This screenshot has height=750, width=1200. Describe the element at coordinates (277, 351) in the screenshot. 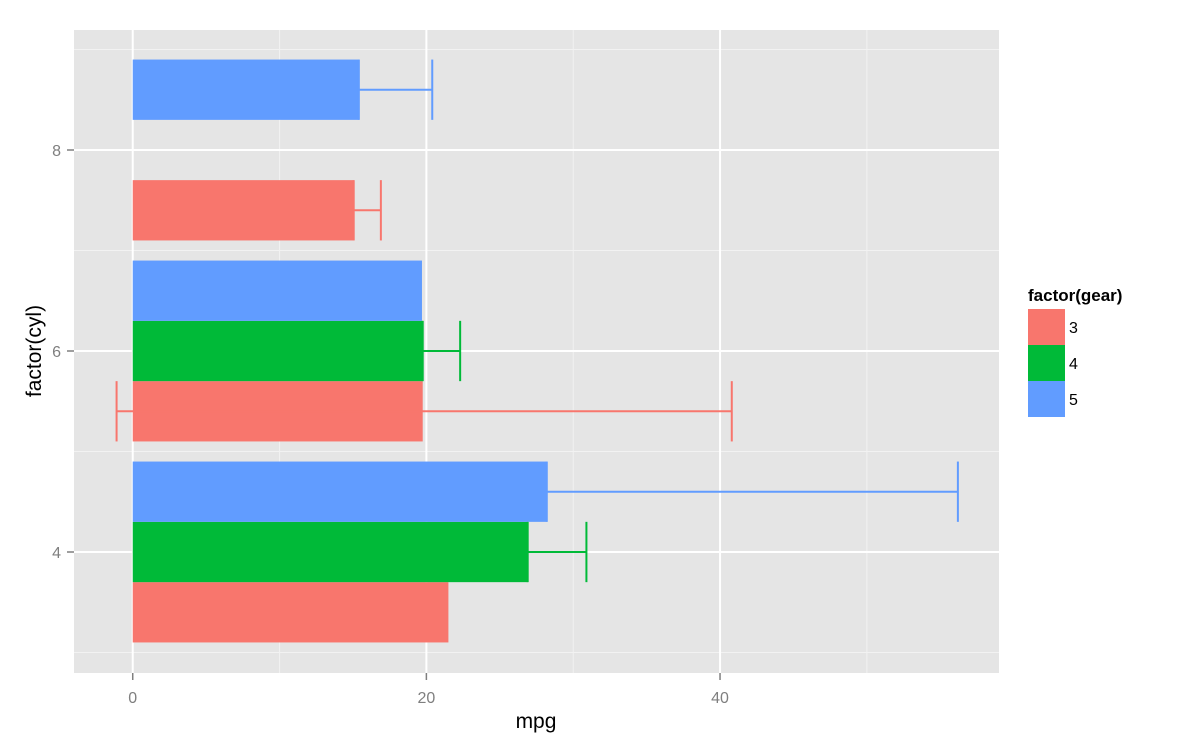

I see `bar-gear4-cyl6` at that location.